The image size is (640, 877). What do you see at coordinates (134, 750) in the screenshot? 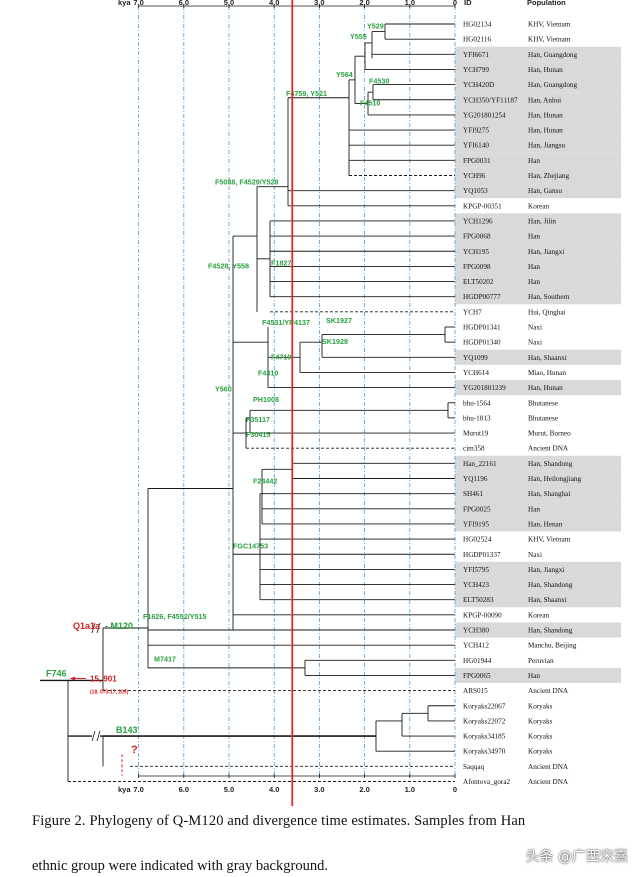
I see `unknown-date-marker: ?` at bounding box center [134, 750].